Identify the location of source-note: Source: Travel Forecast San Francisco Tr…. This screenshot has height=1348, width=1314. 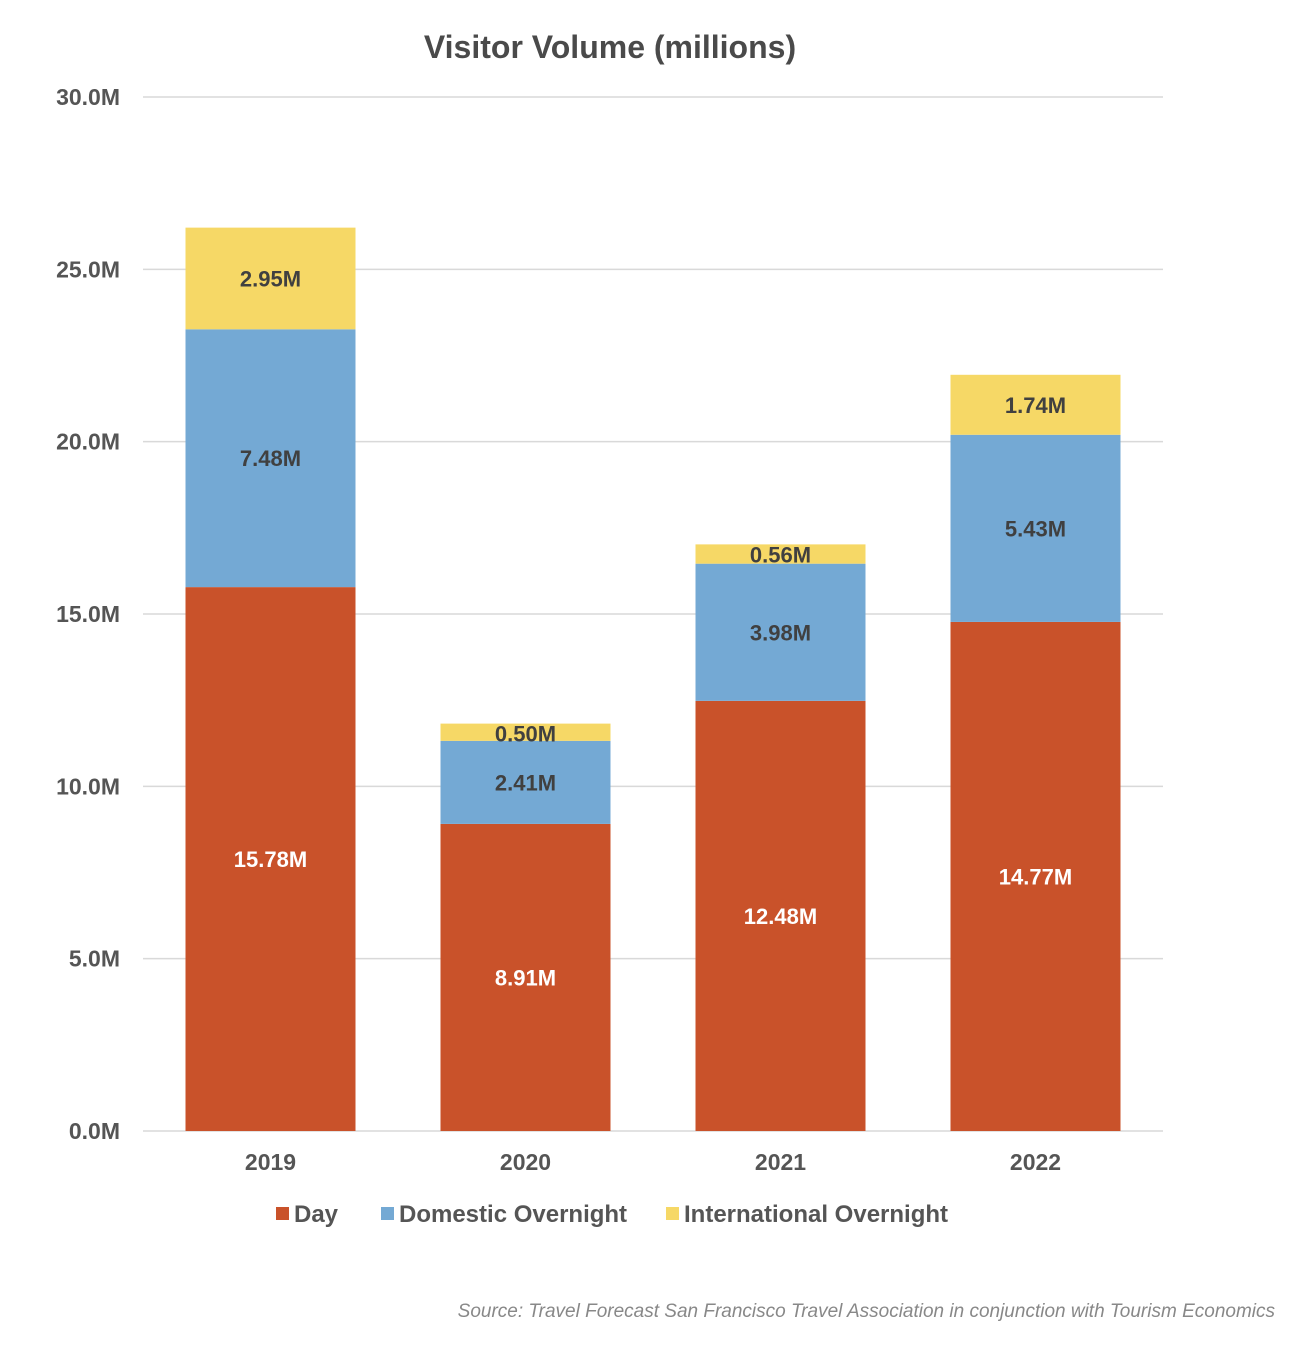
(867, 1311).